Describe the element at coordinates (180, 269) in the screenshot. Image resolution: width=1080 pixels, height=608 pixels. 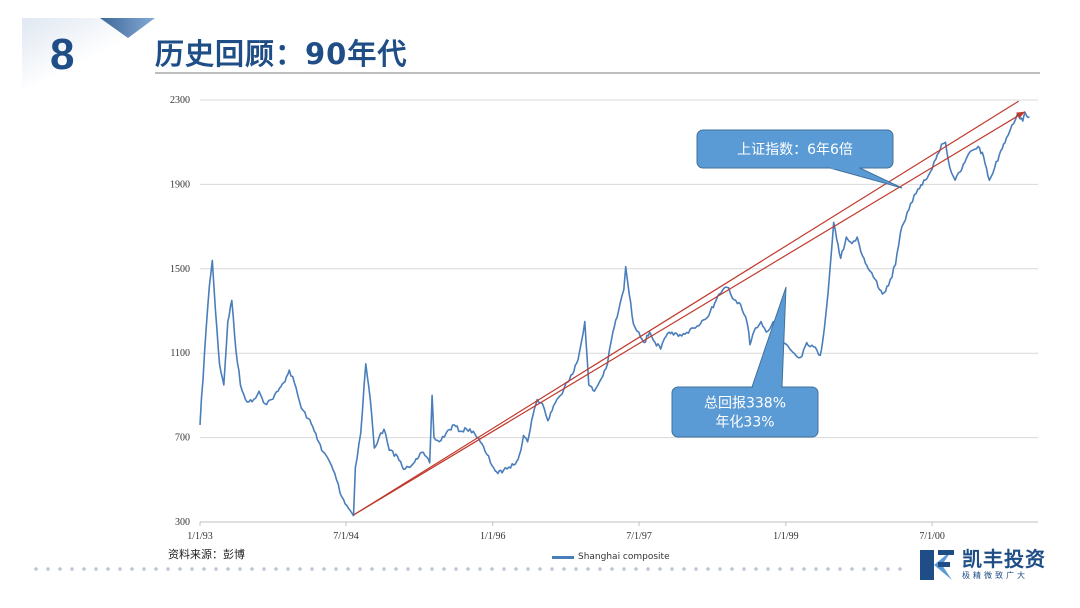
I see `y-tick-label: 1500` at that location.